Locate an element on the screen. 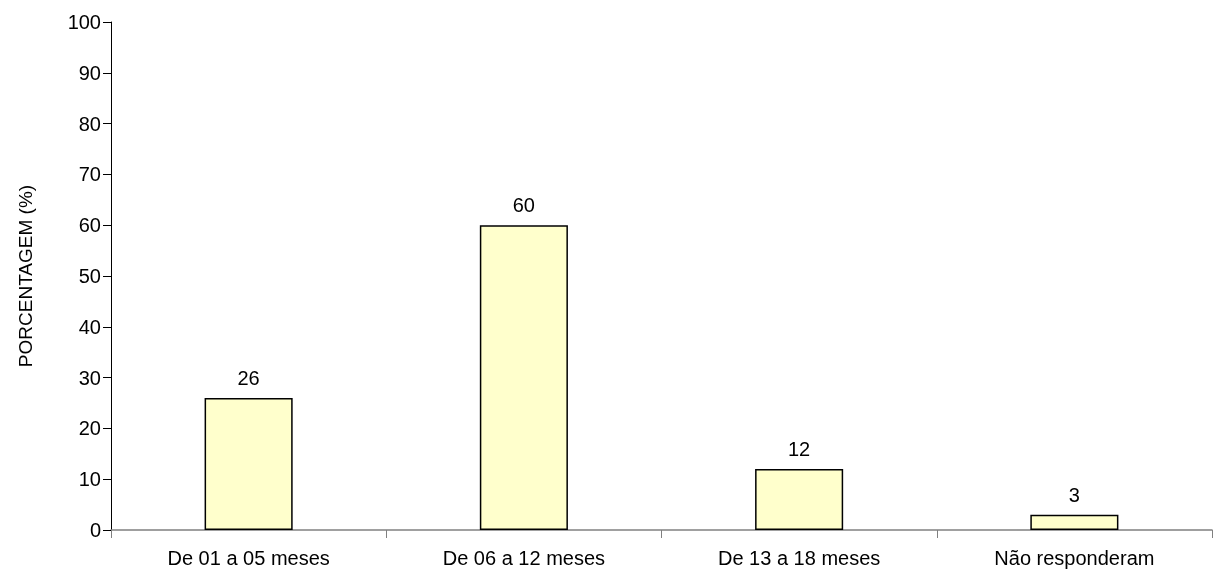  y-tick-label: 0 is located at coordinates (95, 530).